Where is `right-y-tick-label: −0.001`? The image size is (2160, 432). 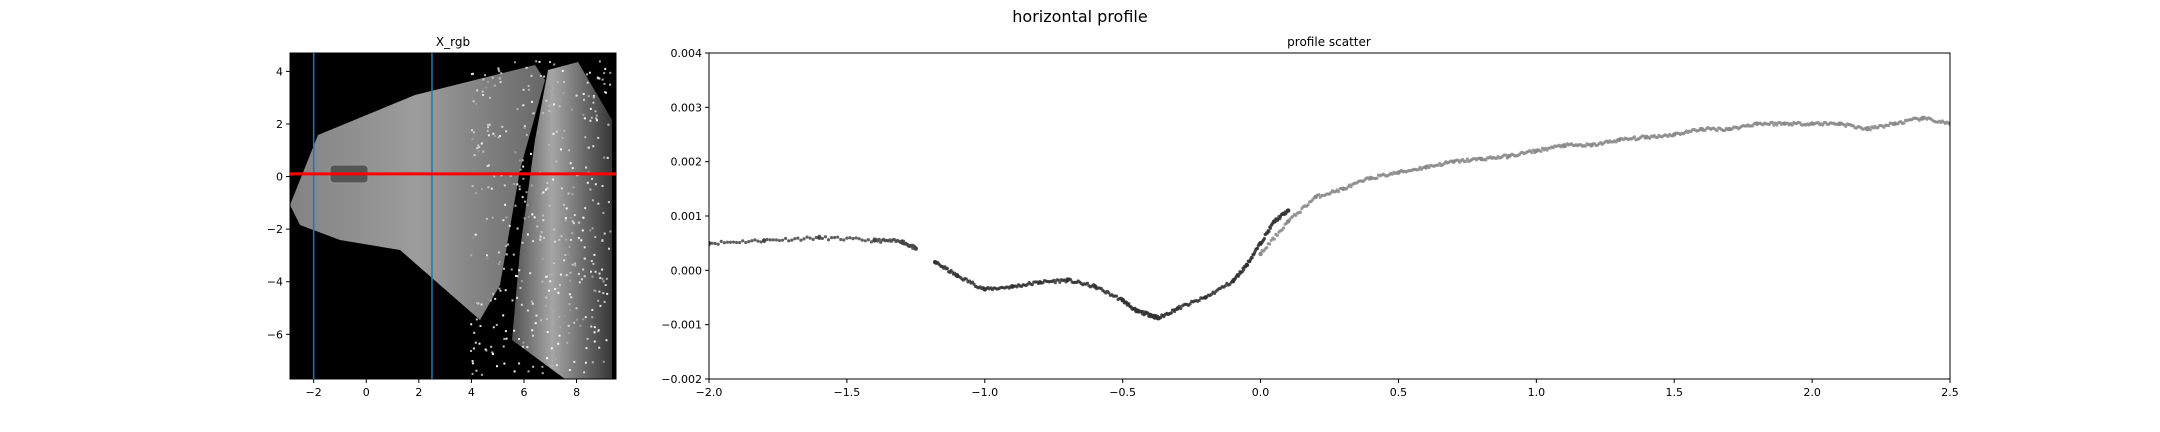 right-y-tick-label: −0.001 is located at coordinates (681, 325).